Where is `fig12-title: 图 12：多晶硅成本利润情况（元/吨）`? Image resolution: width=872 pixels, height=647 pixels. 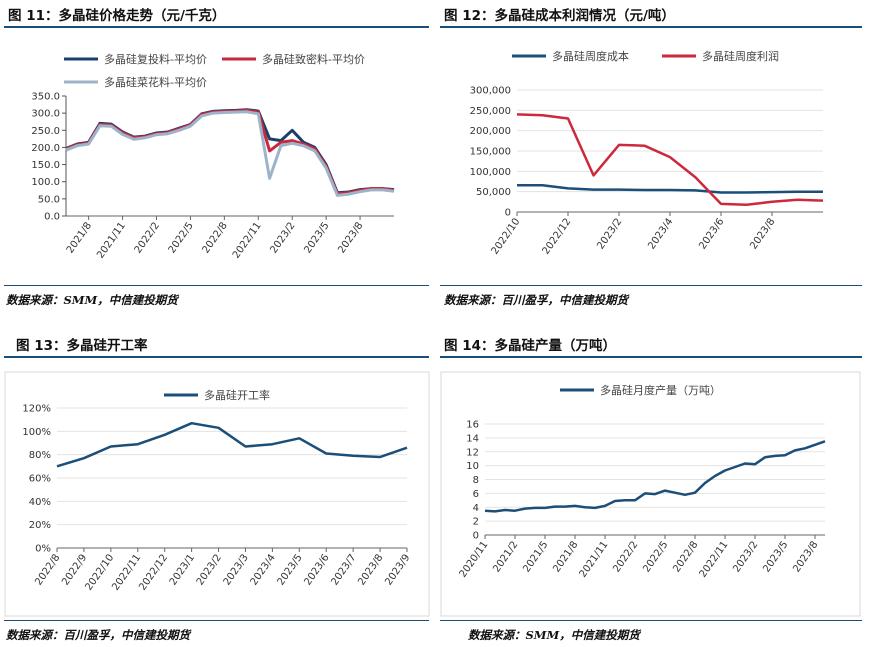
fig12-title: 图 12：多晶硅成本利润情况（元/吨） is located at coordinates (559, 16).